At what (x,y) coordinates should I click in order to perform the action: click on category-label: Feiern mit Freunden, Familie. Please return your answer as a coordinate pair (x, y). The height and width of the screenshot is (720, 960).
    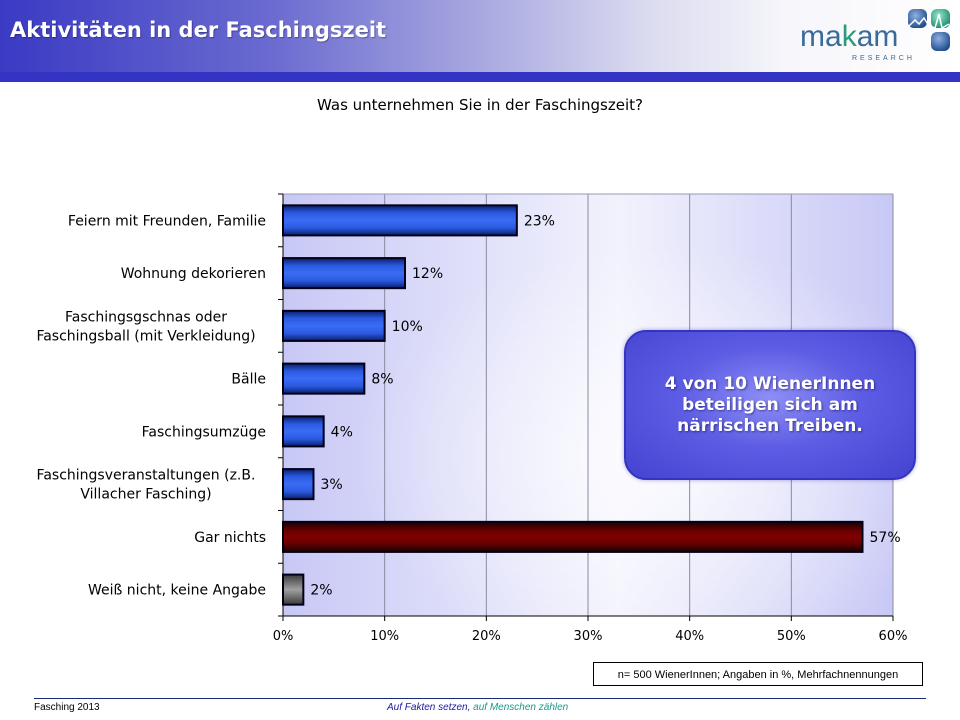
    Looking at the image, I should click on (167, 221).